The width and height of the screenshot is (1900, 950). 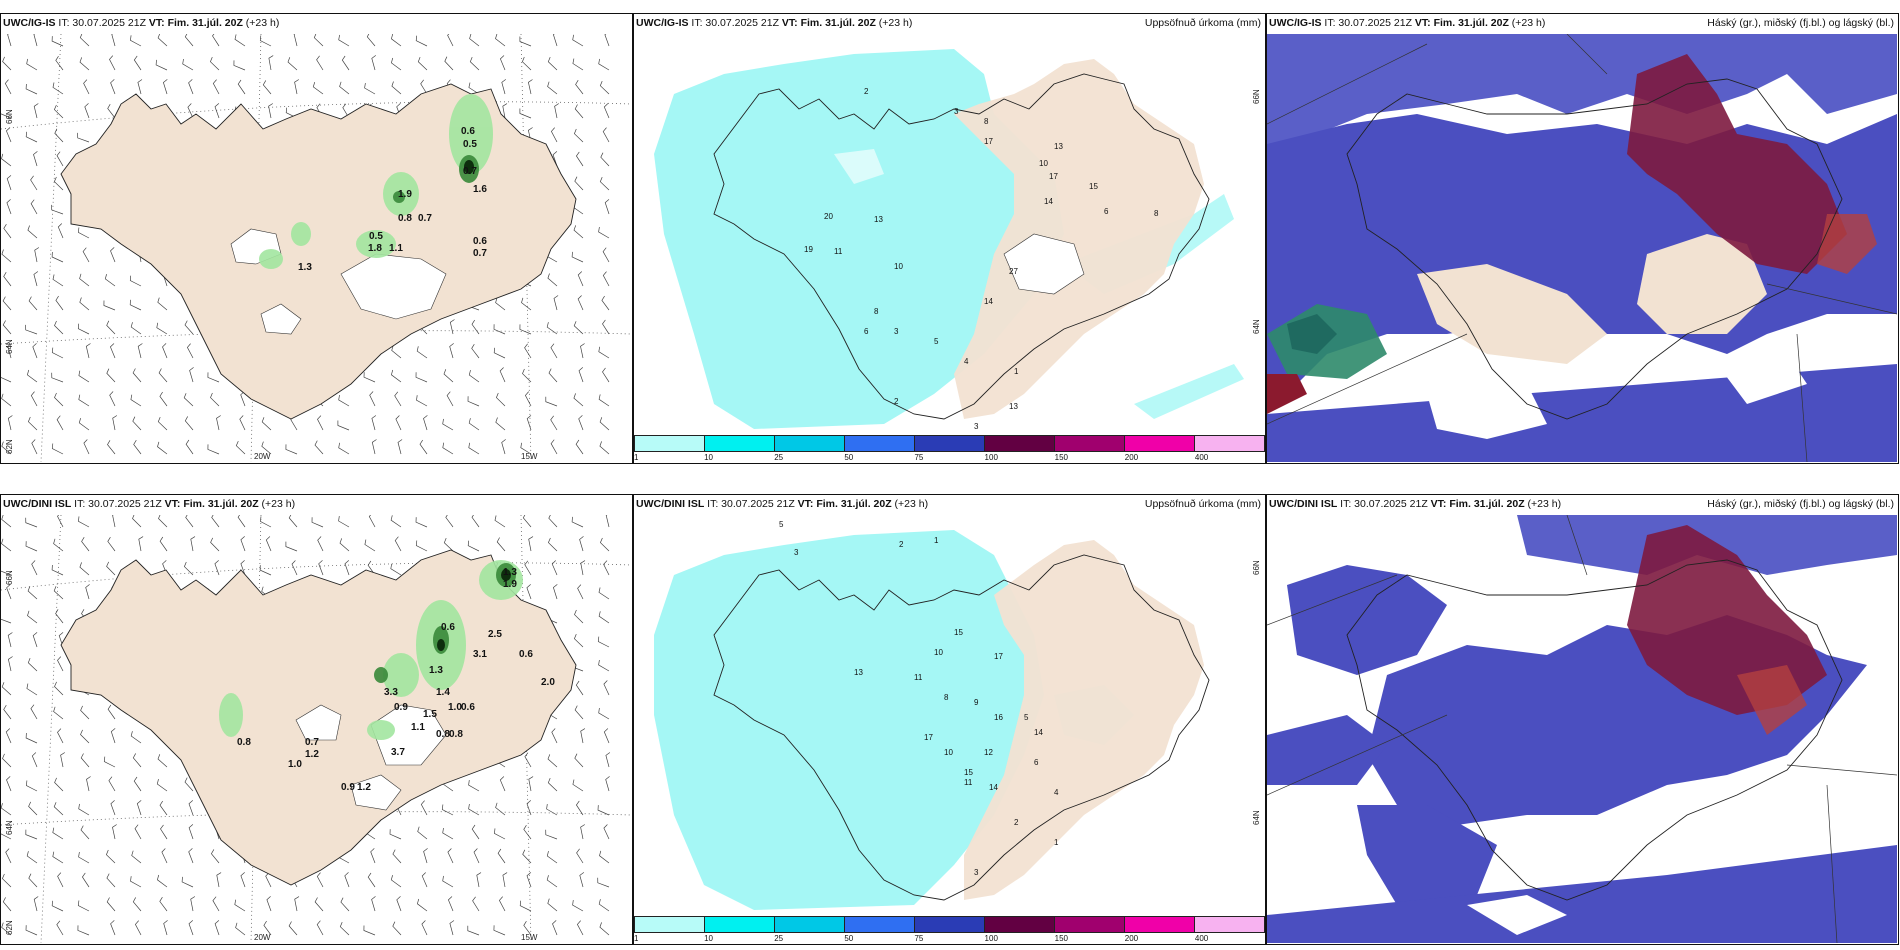 What do you see at coordinates (316, 248) in the screenshot?
I see `wind-map: 0.60.50.71.61.90.8 0.70.51.8 1.10.60.71.3` at bounding box center [316, 248].